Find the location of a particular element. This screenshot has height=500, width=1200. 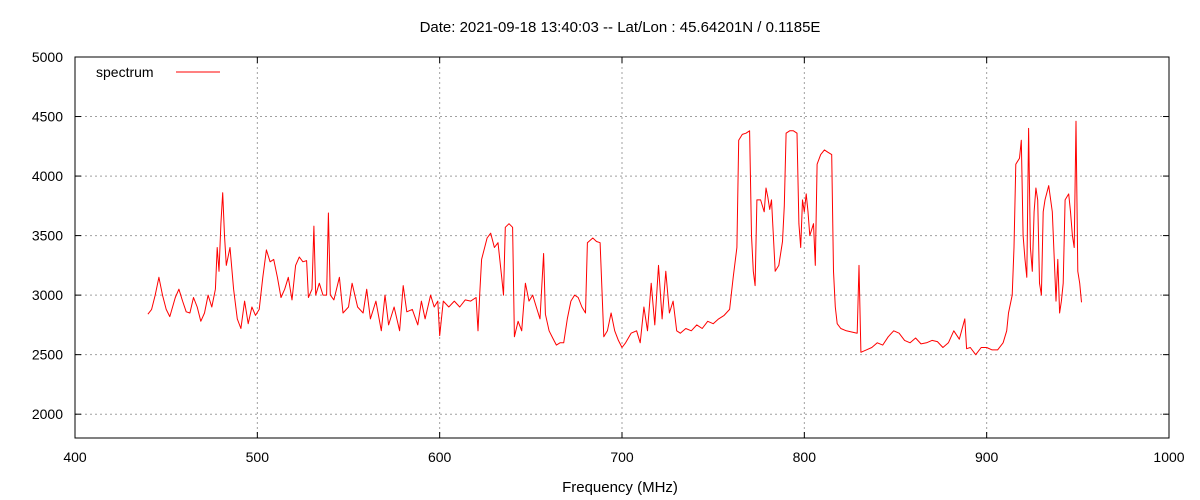

x-tick-label: 700 is located at coordinates (622, 457).